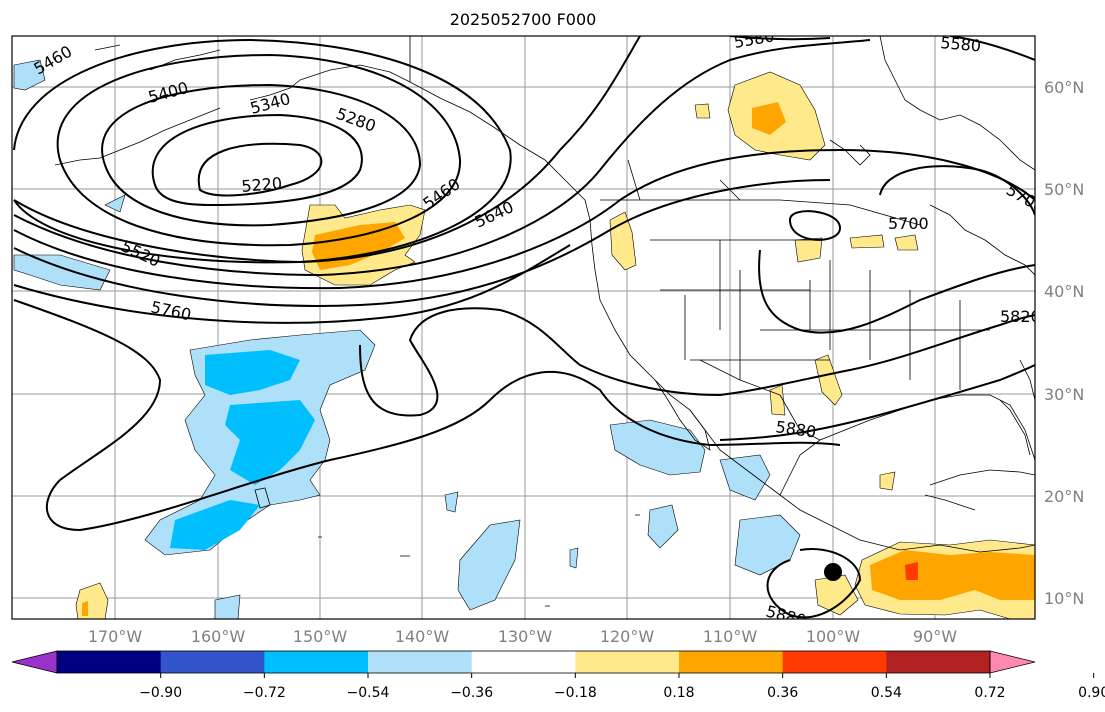 Image resolution: width=1105 pixels, height=712 pixels. What do you see at coordinates (935, 636) in the screenshot?
I see `longitude-tick-label: 90°W` at bounding box center [935, 636].